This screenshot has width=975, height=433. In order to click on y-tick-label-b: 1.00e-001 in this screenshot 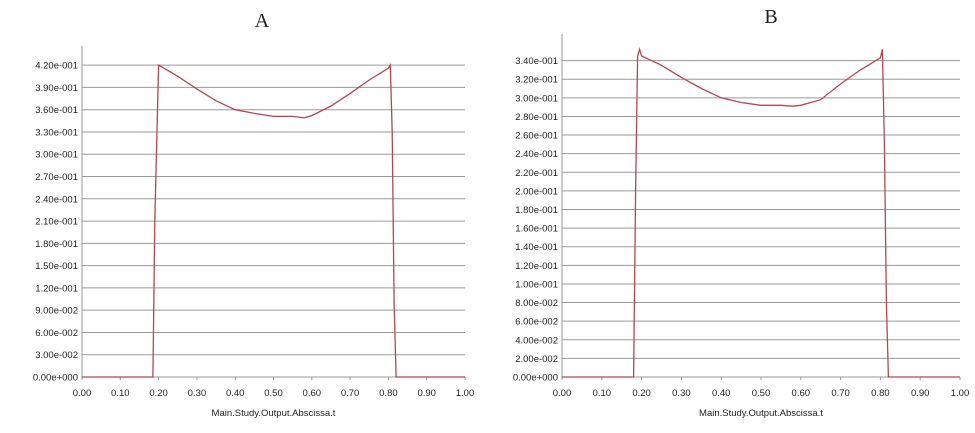, I will do `click(536, 284)`.